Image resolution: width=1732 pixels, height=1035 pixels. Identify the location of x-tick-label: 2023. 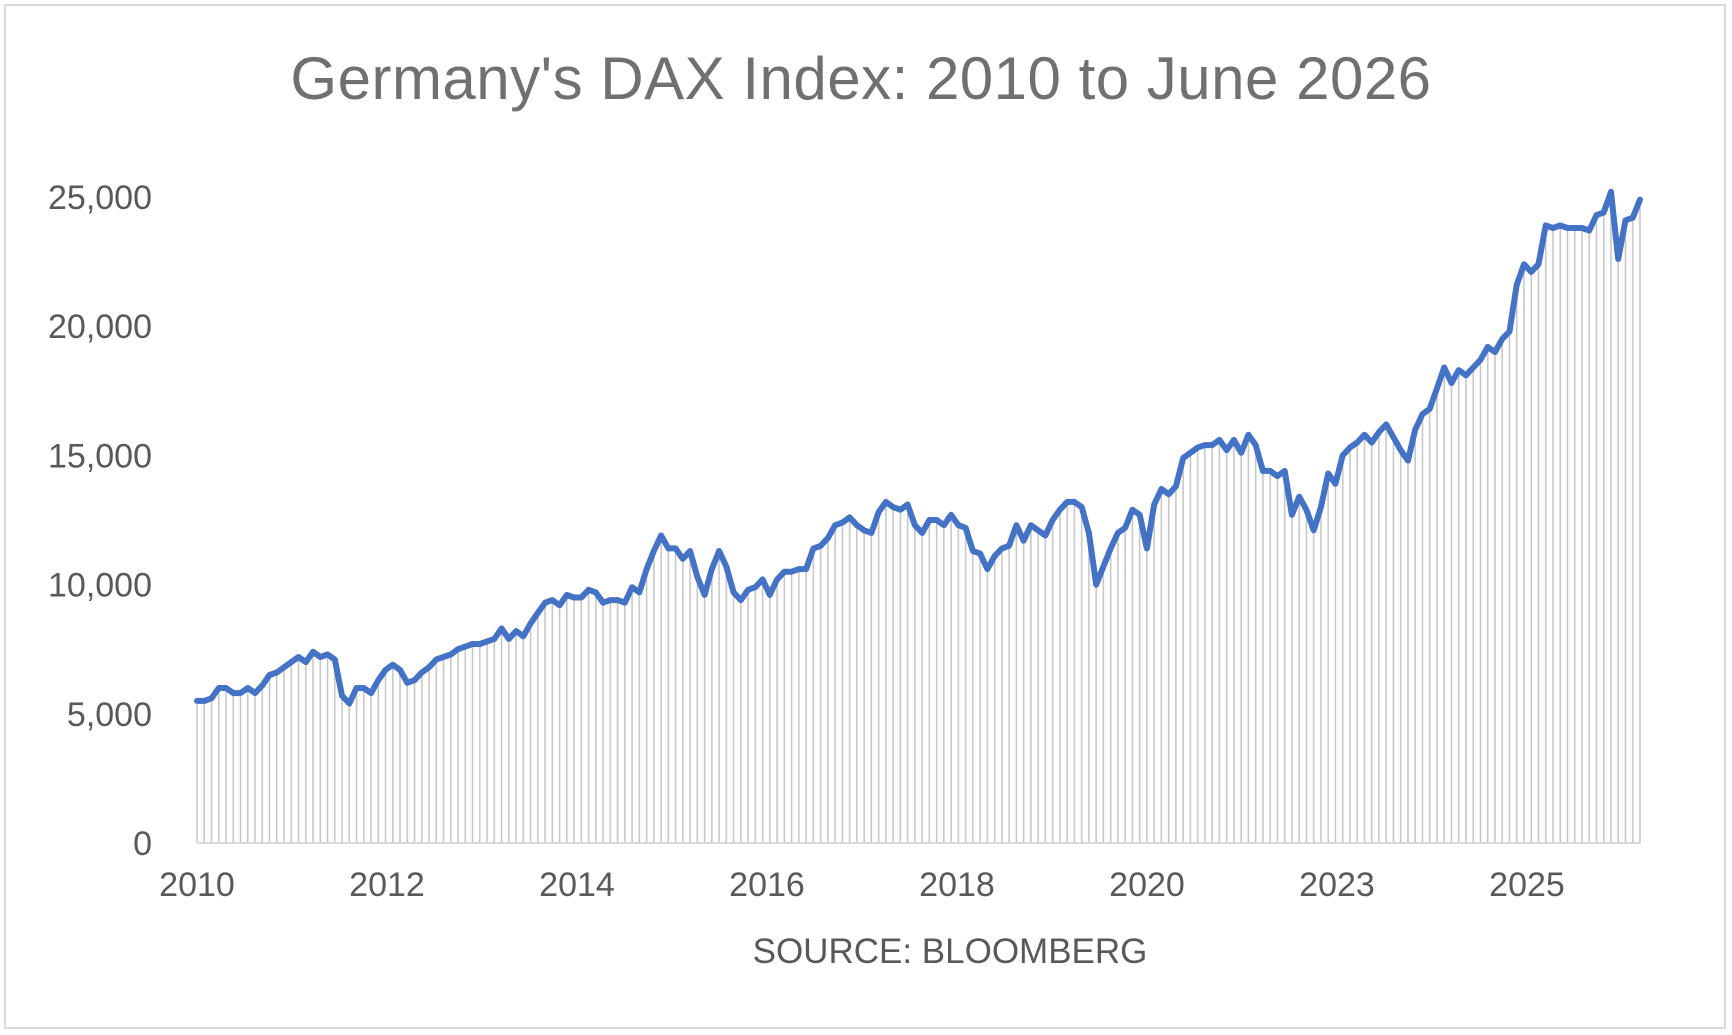
(1337, 885).